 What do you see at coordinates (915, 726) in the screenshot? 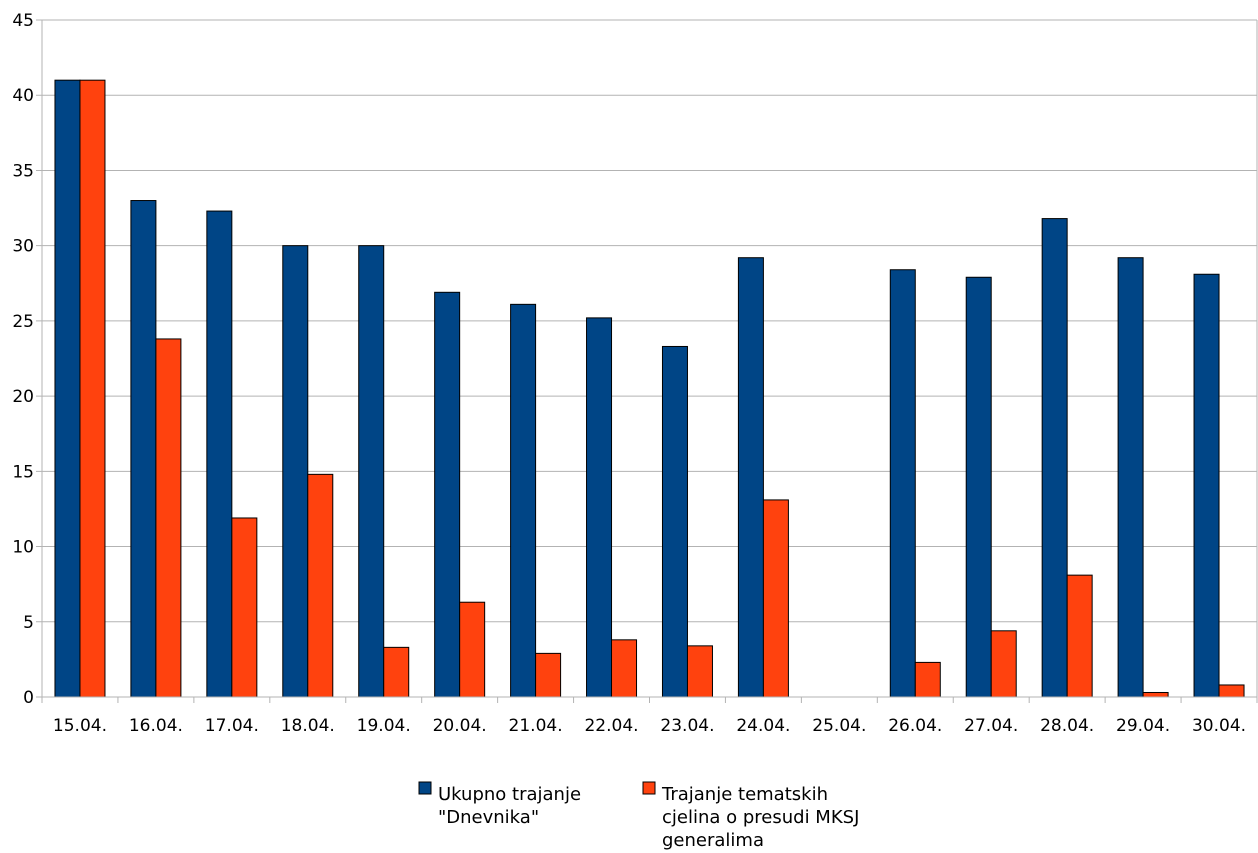
I see `x-tick-label: 26.04.` at bounding box center [915, 726].